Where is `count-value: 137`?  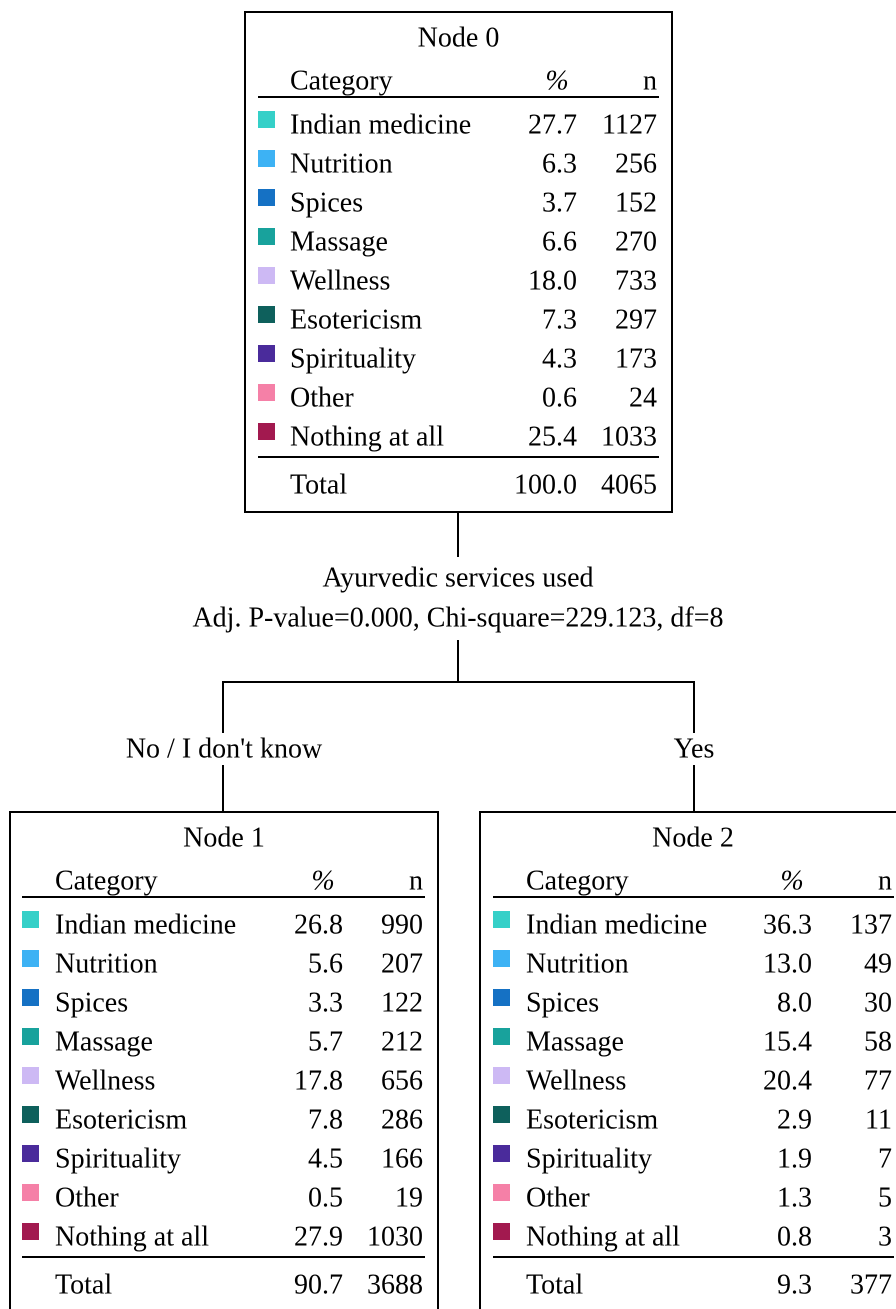 count-value: 137 is located at coordinates (871, 925).